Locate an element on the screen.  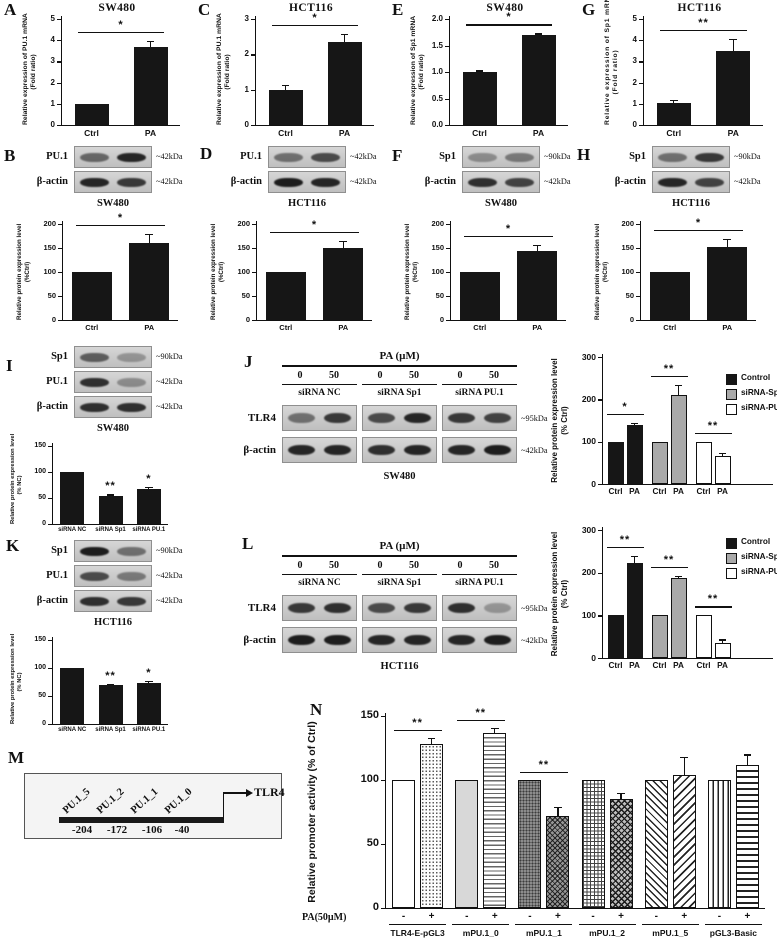
panel-letter-E: E is located at coordinates (398, 9).